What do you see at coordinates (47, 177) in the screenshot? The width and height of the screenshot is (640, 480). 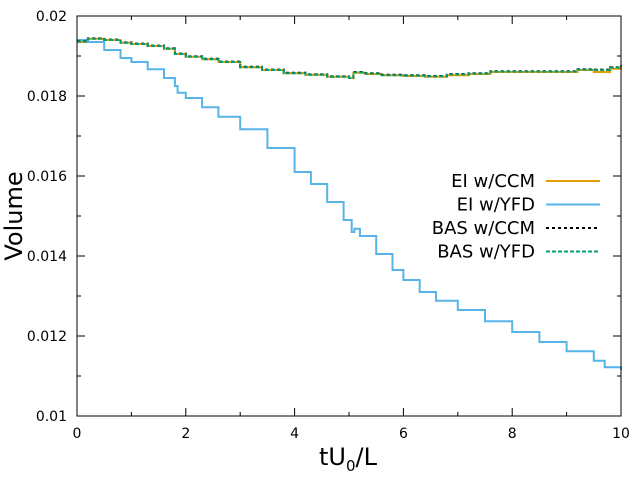 I see `y-tick-label: 0.016` at bounding box center [47, 177].